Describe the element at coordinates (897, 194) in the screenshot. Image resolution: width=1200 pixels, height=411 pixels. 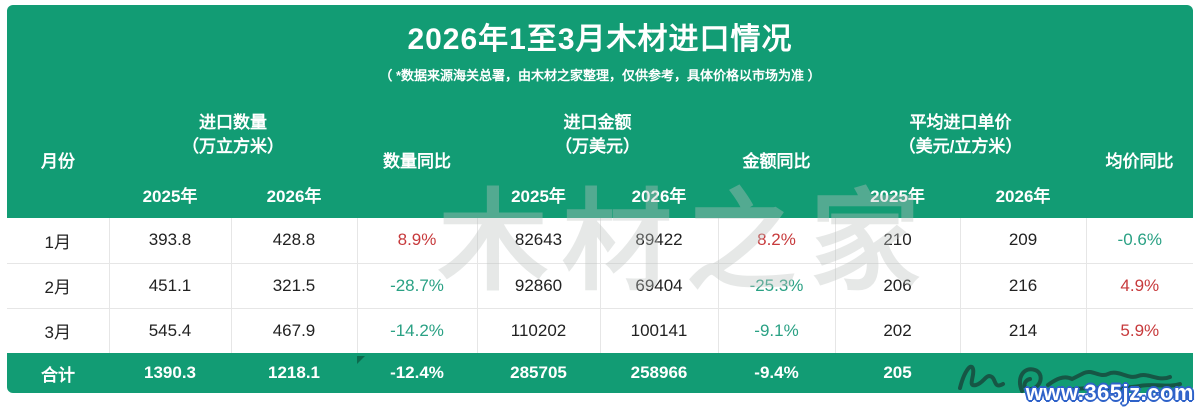
I see `header-price-2025: 2025年` at that location.